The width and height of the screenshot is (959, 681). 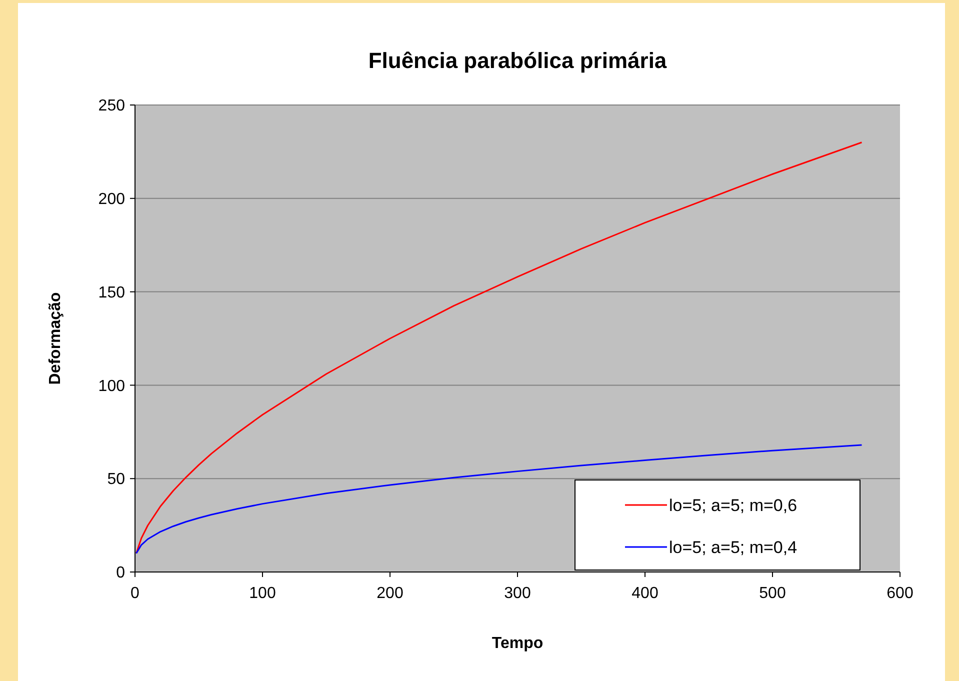 I want to click on x-tick-label: 300, so click(x=517, y=593).